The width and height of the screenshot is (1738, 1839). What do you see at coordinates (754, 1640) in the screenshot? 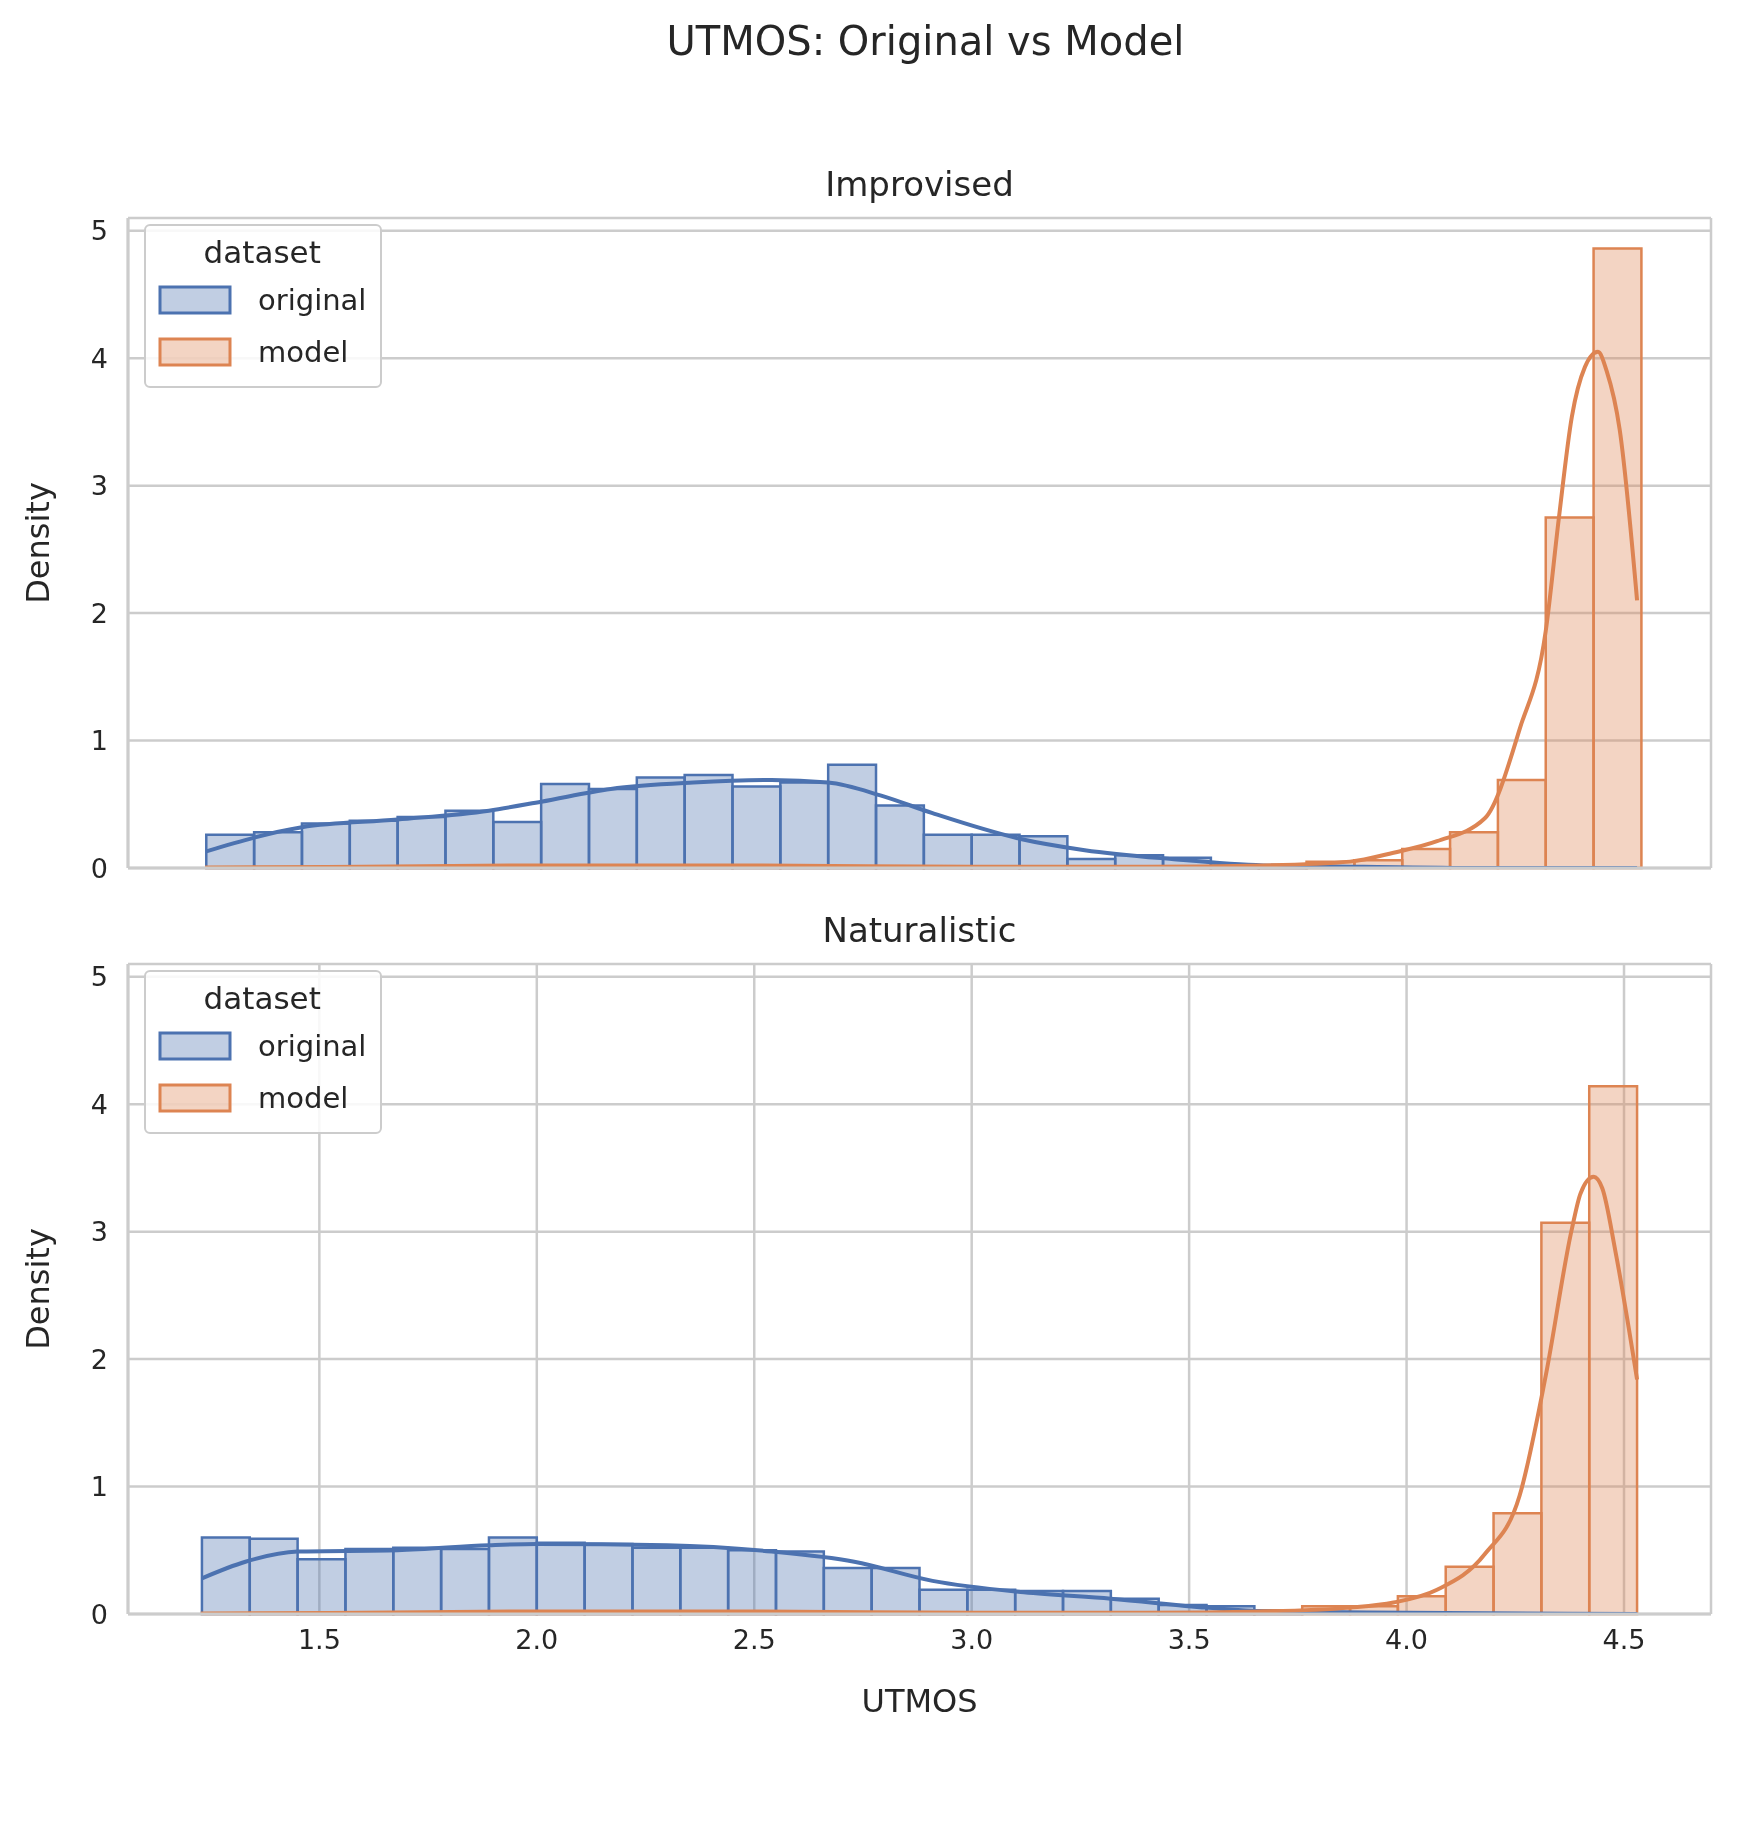
I see `x-tick-label: 2.5` at bounding box center [754, 1640].